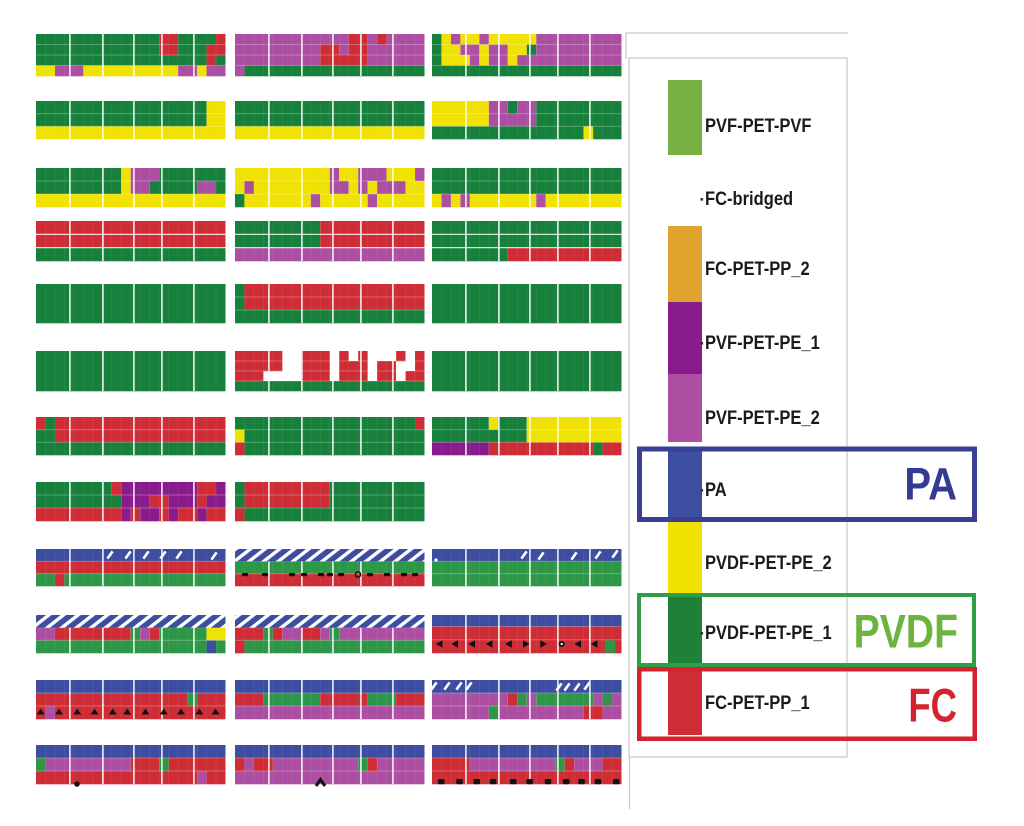  What do you see at coordinates (906, 632) in the screenshot?
I see `svg-text: PVDF` at bounding box center [906, 632].